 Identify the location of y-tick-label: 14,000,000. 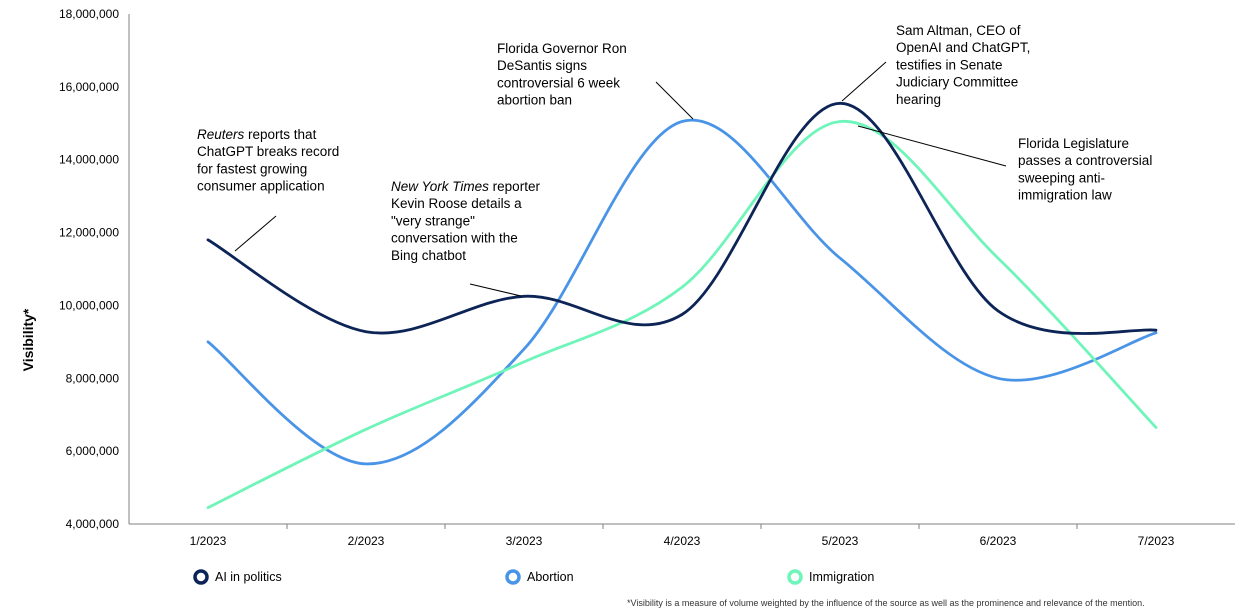
(89, 160).